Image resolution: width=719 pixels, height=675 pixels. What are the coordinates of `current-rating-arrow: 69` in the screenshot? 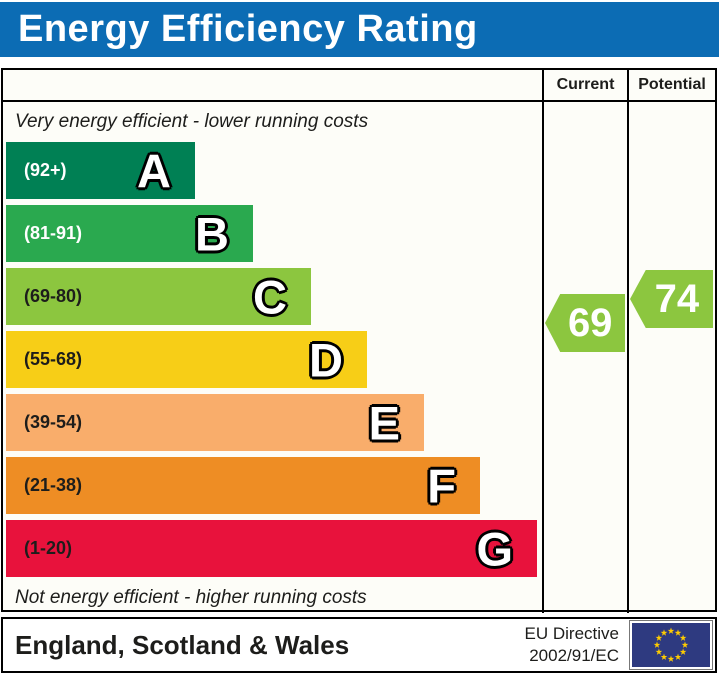 It's located at (585, 323).